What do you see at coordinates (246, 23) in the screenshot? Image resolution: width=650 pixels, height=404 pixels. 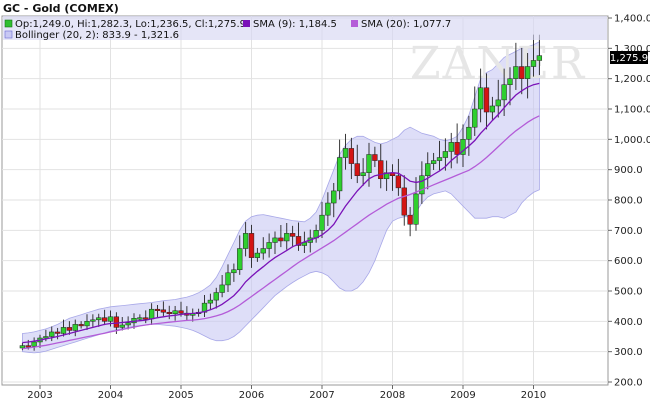 I see `legend-swatch-sma9` at bounding box center [246, 23].